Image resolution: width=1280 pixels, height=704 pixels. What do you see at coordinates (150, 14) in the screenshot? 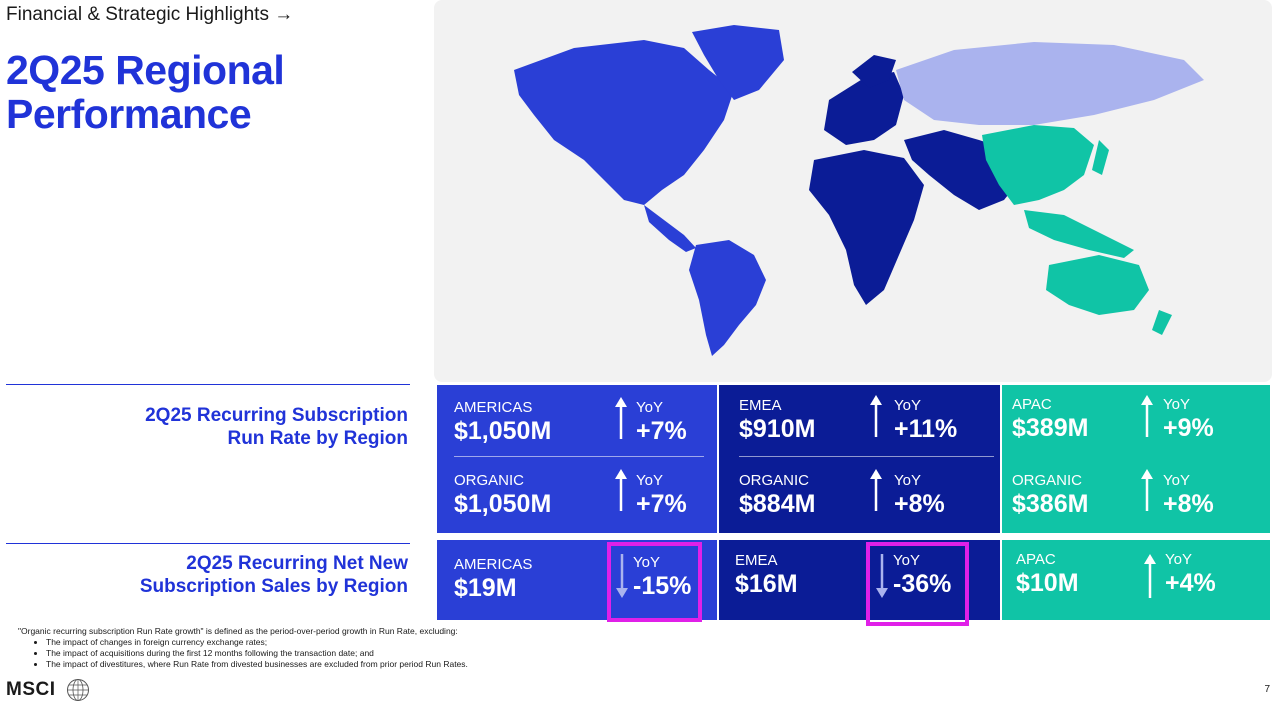
I see `breadcrumb: Financial & Strategic Highlights →` at bounding box center [150, 14].